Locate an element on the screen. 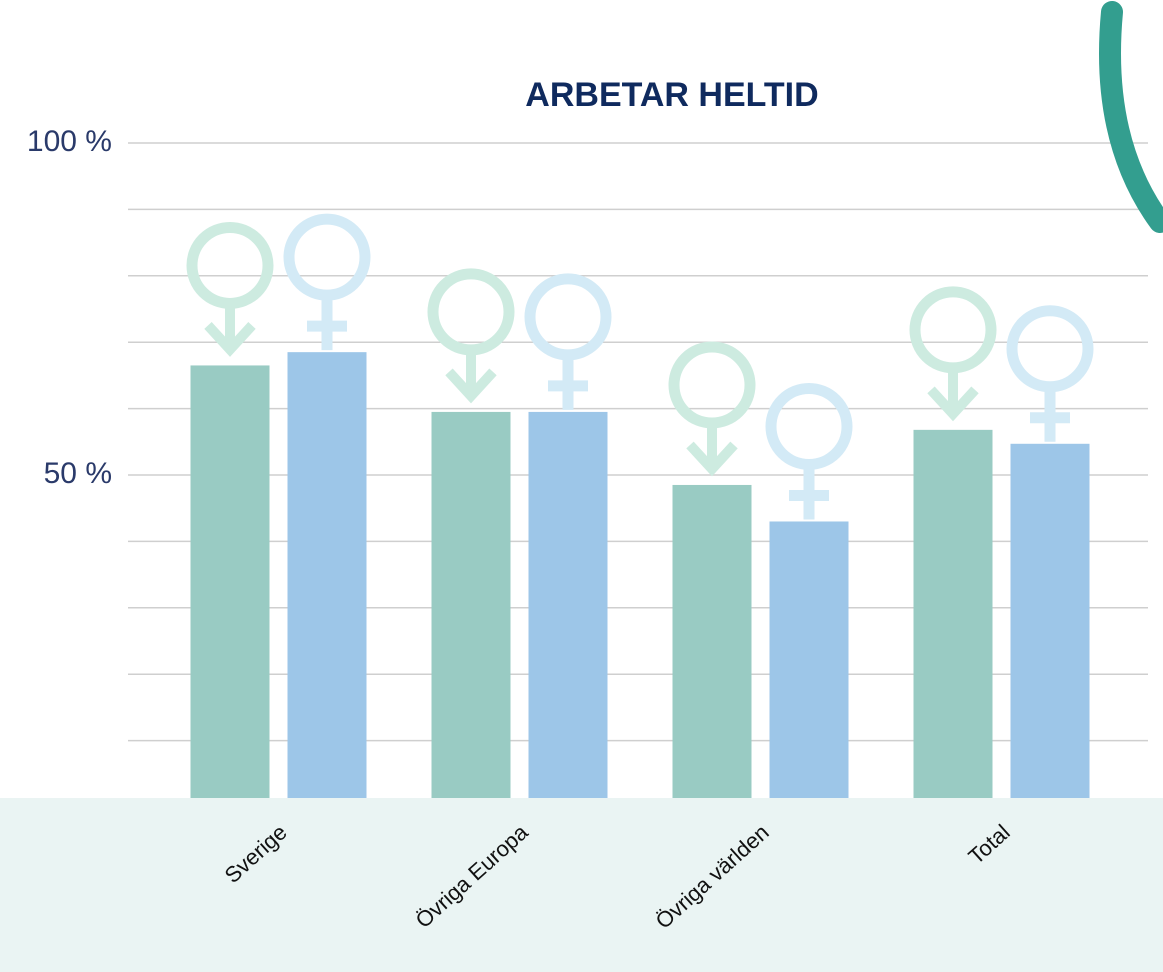 The height and width of the screenshot is (972, 1163). y-tick-label: 100 % is located at coordinates (69, 141).